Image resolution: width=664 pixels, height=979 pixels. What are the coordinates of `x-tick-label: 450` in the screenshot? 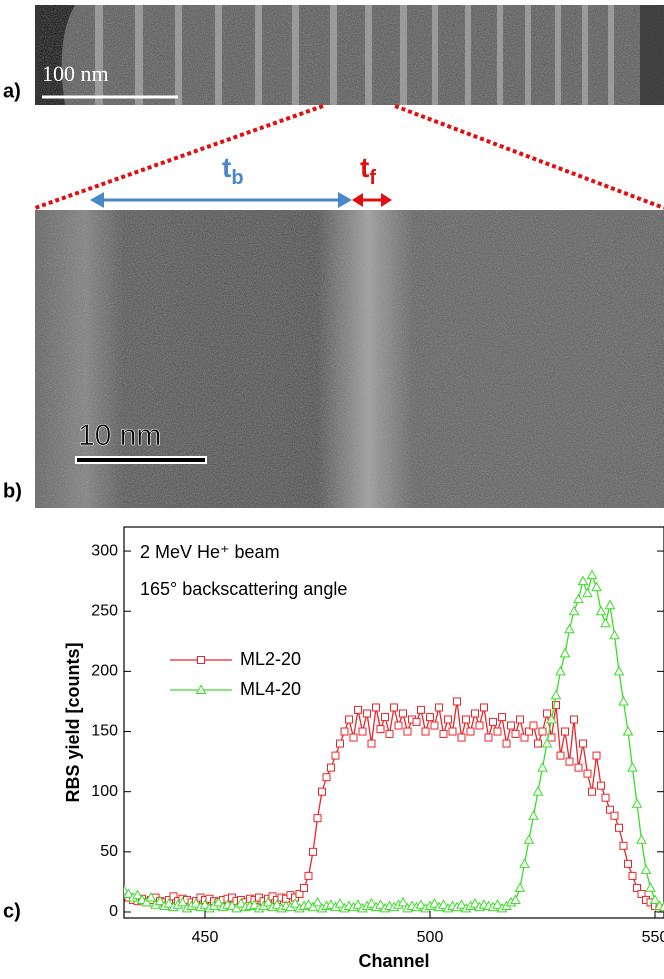 It's located at (205, 937).